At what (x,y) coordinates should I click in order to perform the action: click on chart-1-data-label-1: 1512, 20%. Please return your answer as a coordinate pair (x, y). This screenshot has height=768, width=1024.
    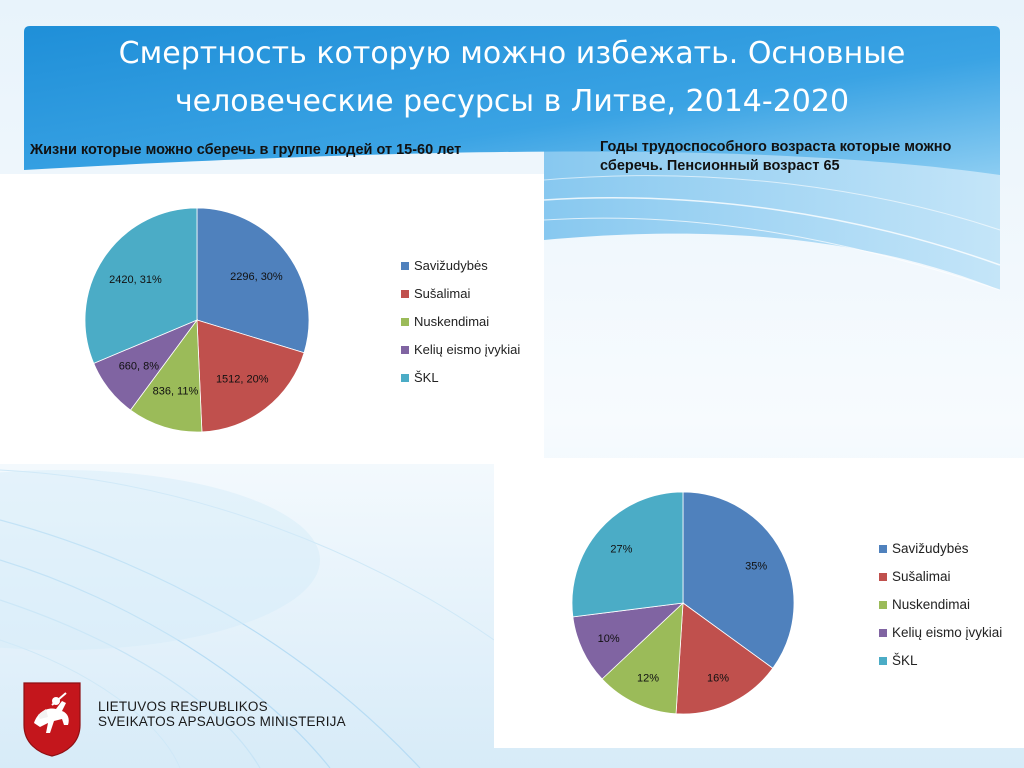
    Looking at the image, I should click on (242, 379).